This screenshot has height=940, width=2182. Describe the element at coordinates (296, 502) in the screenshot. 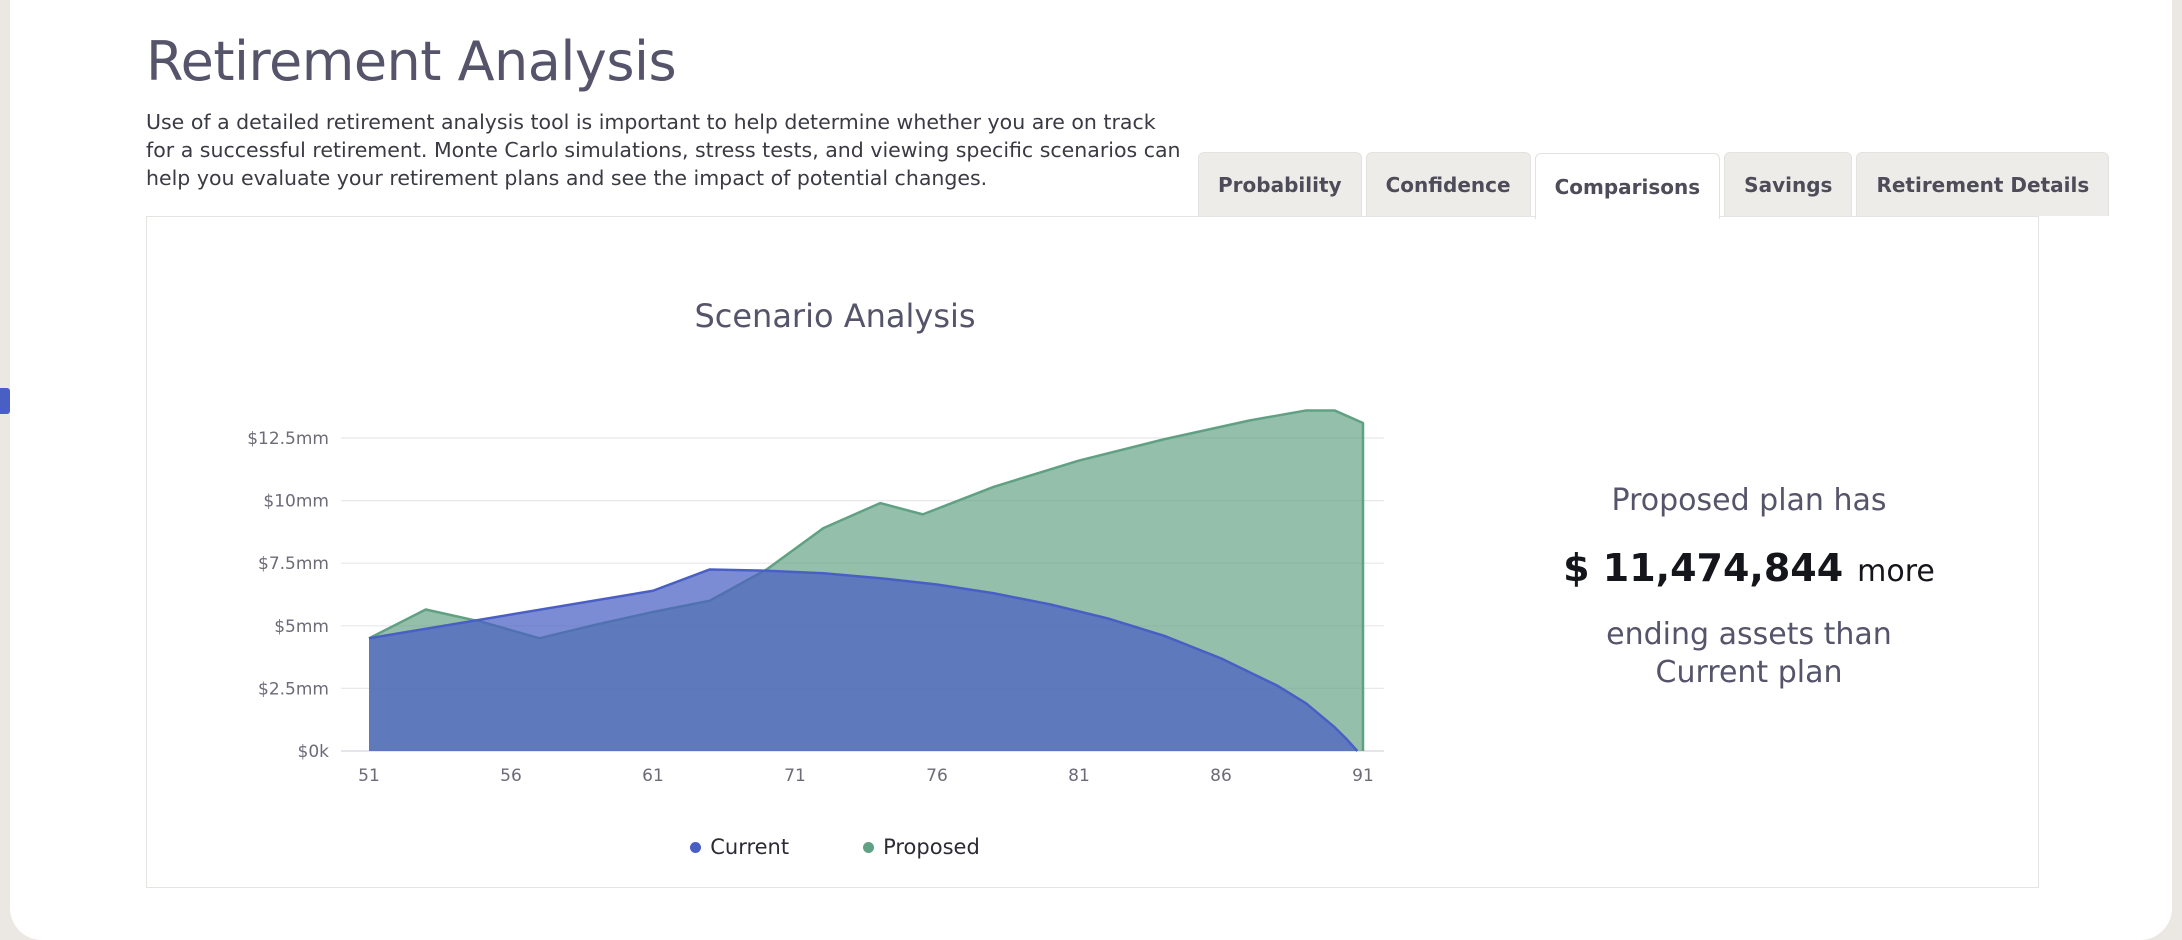

I see `y-tick-label: $10mm` at that location.